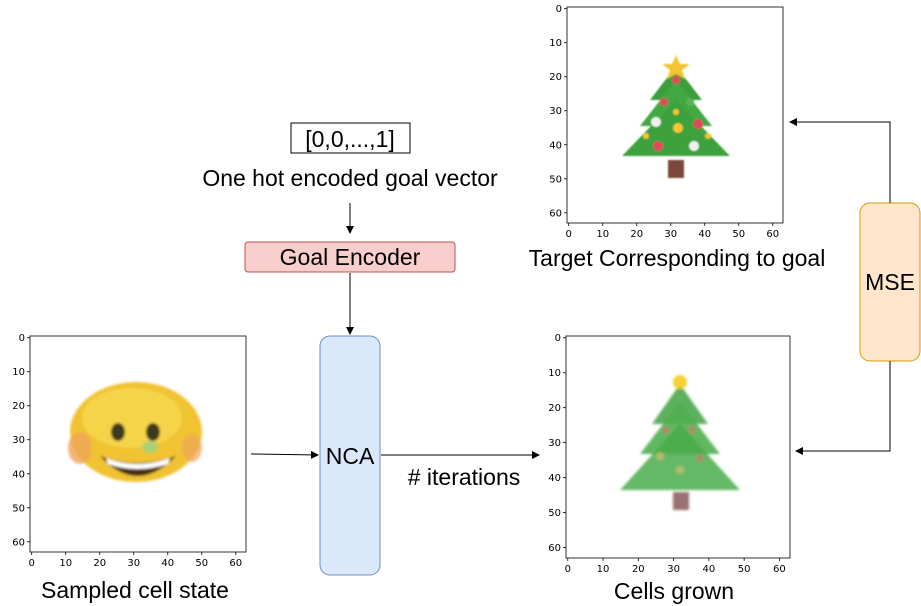 This screenshot has height=606, width=921. I want to click on goal-vector-text: [0,0,...,1], so click(350, 139).